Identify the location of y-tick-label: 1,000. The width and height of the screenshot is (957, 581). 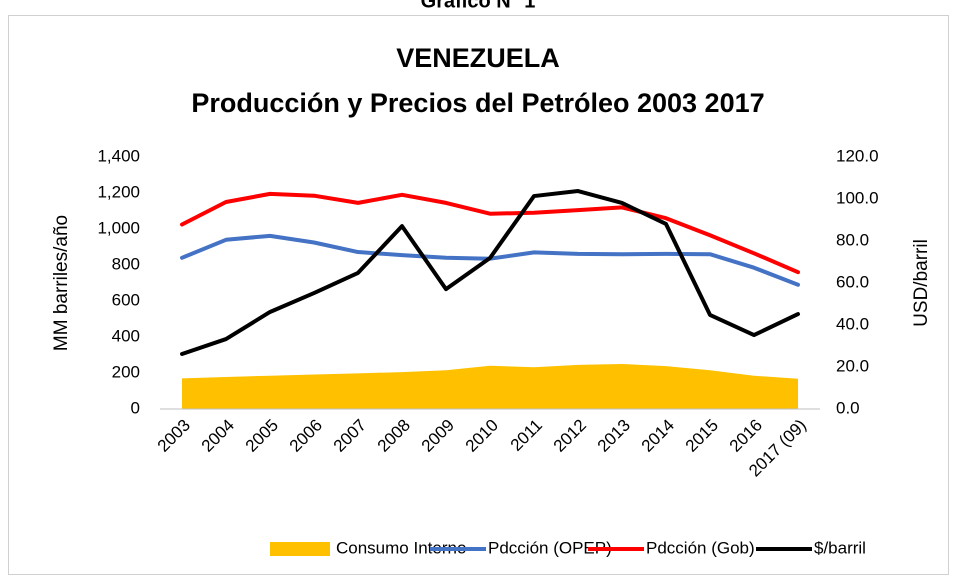
(118, 227).